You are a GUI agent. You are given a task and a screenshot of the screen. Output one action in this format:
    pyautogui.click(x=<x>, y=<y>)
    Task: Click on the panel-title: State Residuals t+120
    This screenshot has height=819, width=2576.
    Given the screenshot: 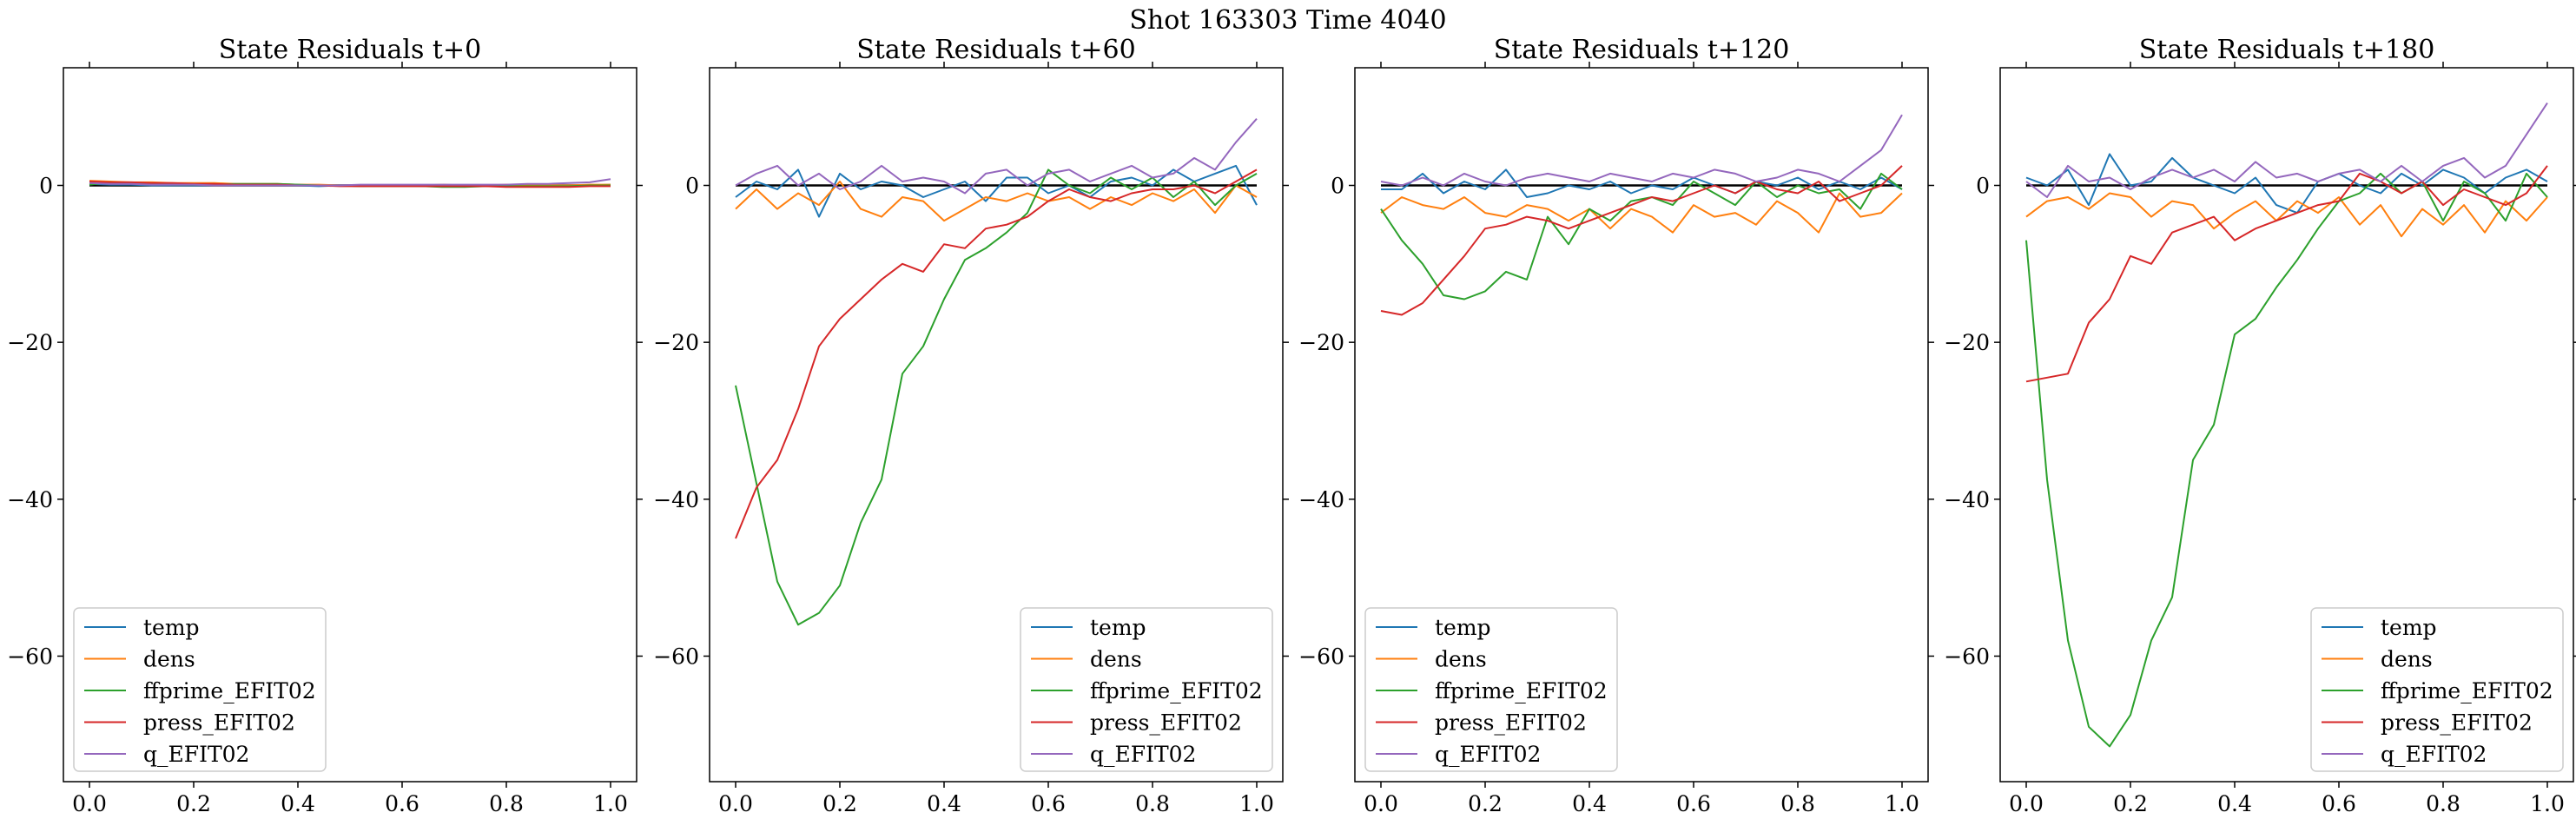 What is the action you would take?
    pyautogui.click(x=1642, y=50)
    